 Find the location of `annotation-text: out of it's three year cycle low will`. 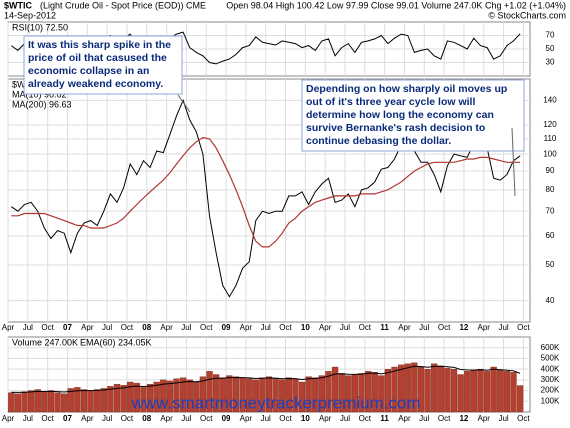

annotation-text: out of it's three year cycle low will is located at coordinates (390, 102).